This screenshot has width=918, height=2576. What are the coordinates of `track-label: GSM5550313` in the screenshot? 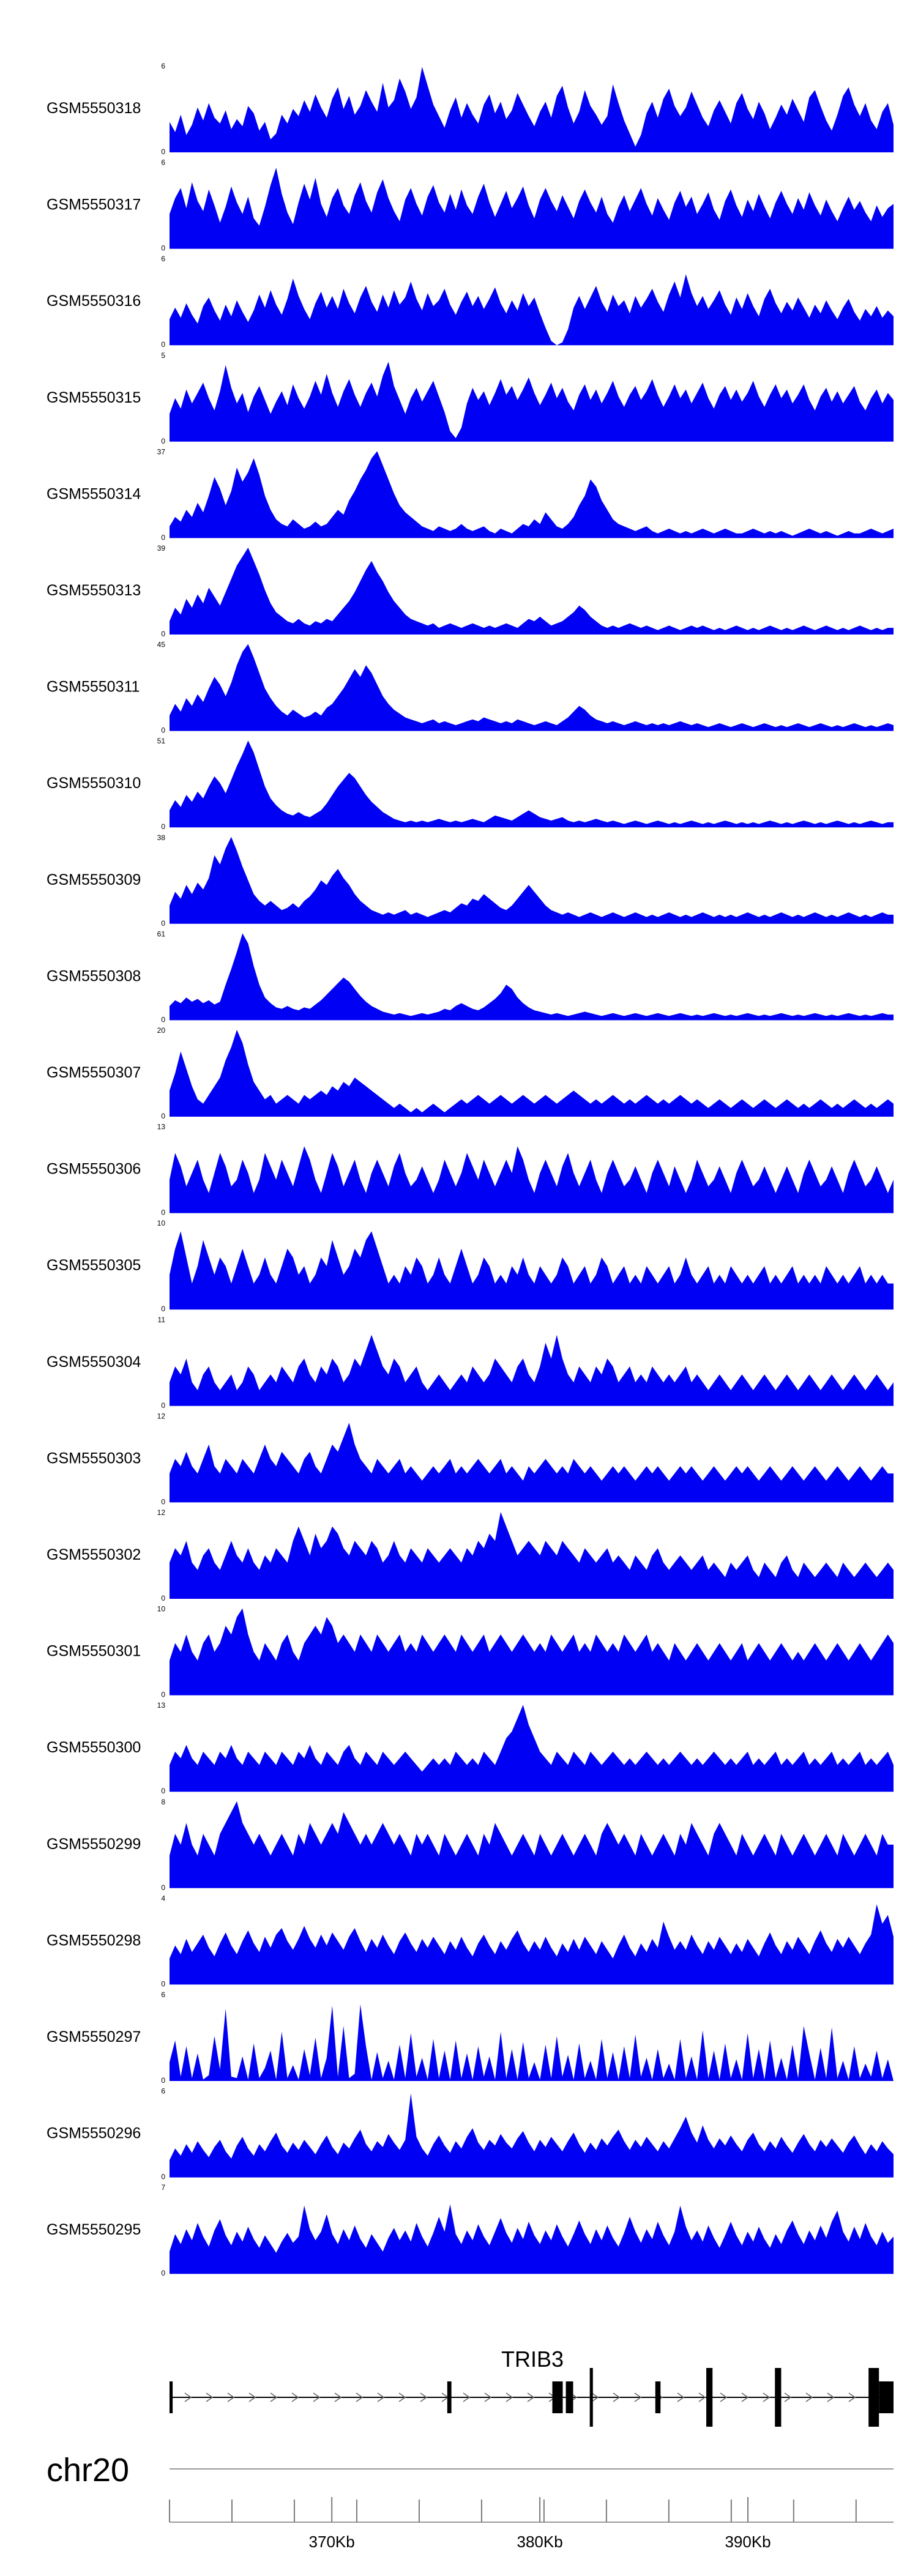 It's located at (94, 590).